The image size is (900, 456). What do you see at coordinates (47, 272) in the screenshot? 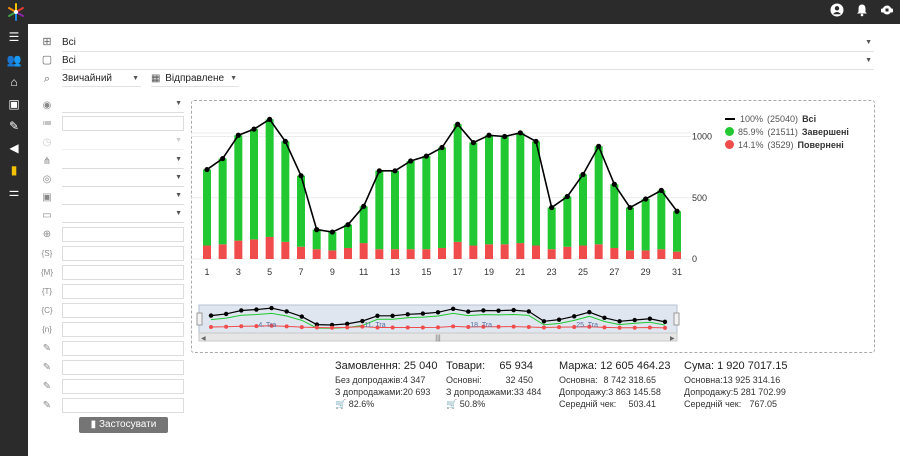
I see `utm-medium-icon: {M}` at bounding box center [47, 272].